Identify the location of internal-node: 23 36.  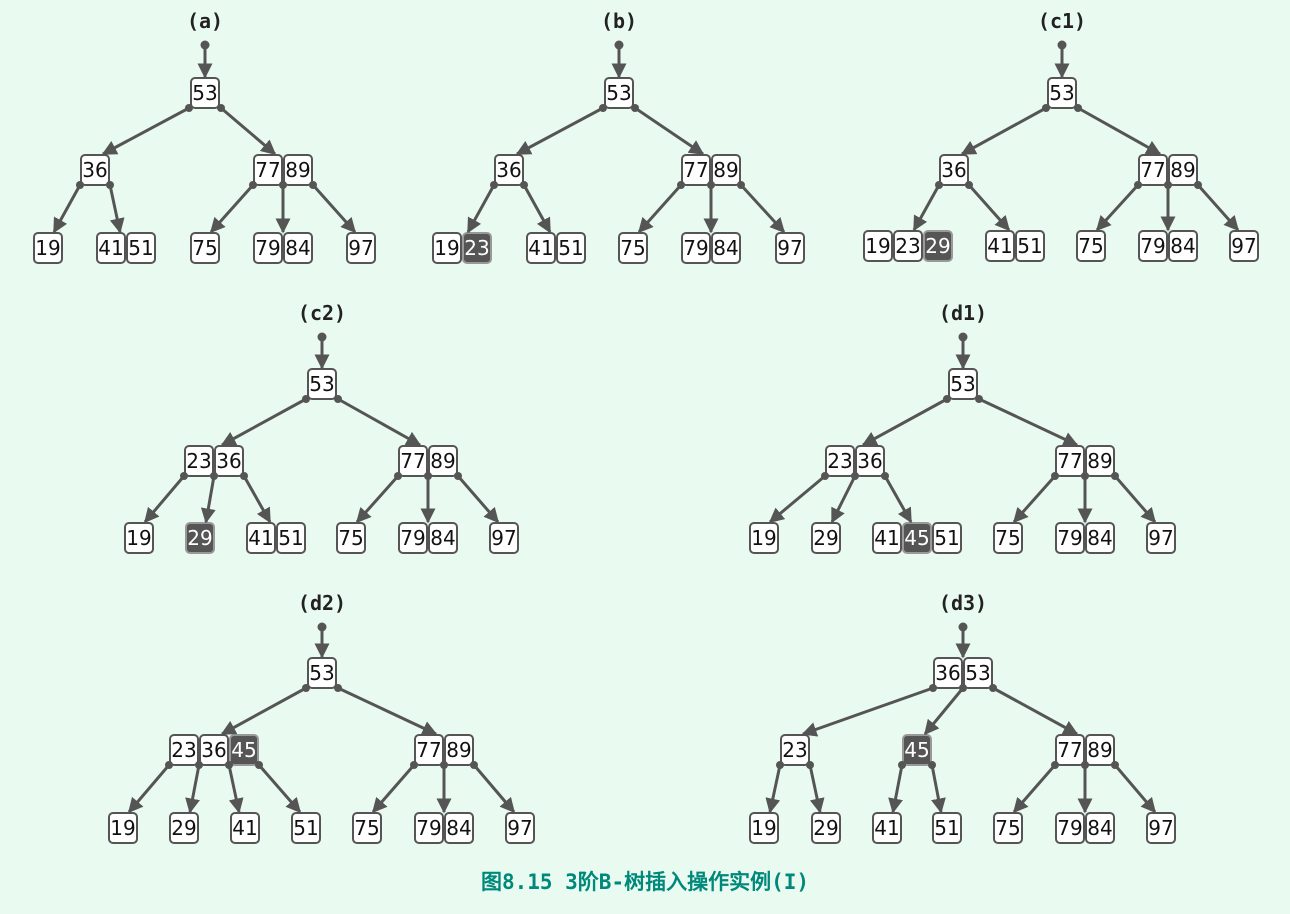
(855, 461).